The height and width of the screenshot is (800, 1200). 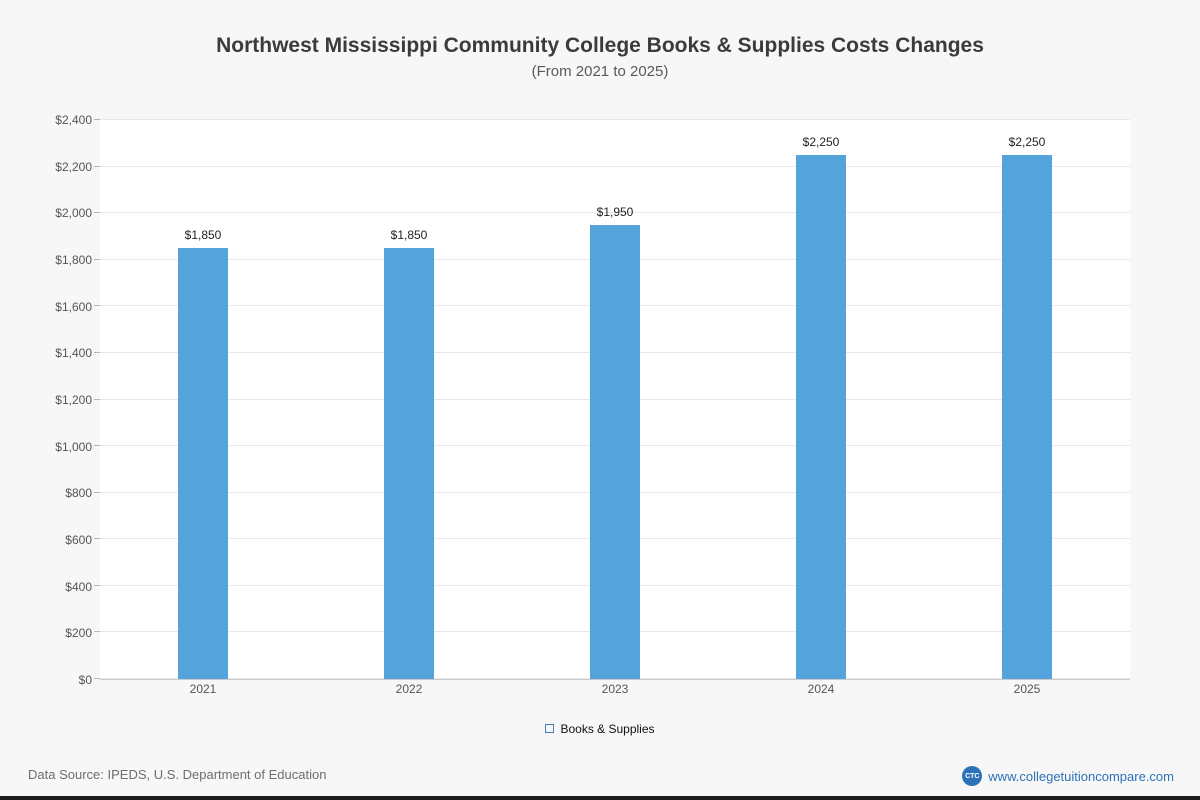 I want to click on x-tick-label: 2025, so click(x=1027, y=689).